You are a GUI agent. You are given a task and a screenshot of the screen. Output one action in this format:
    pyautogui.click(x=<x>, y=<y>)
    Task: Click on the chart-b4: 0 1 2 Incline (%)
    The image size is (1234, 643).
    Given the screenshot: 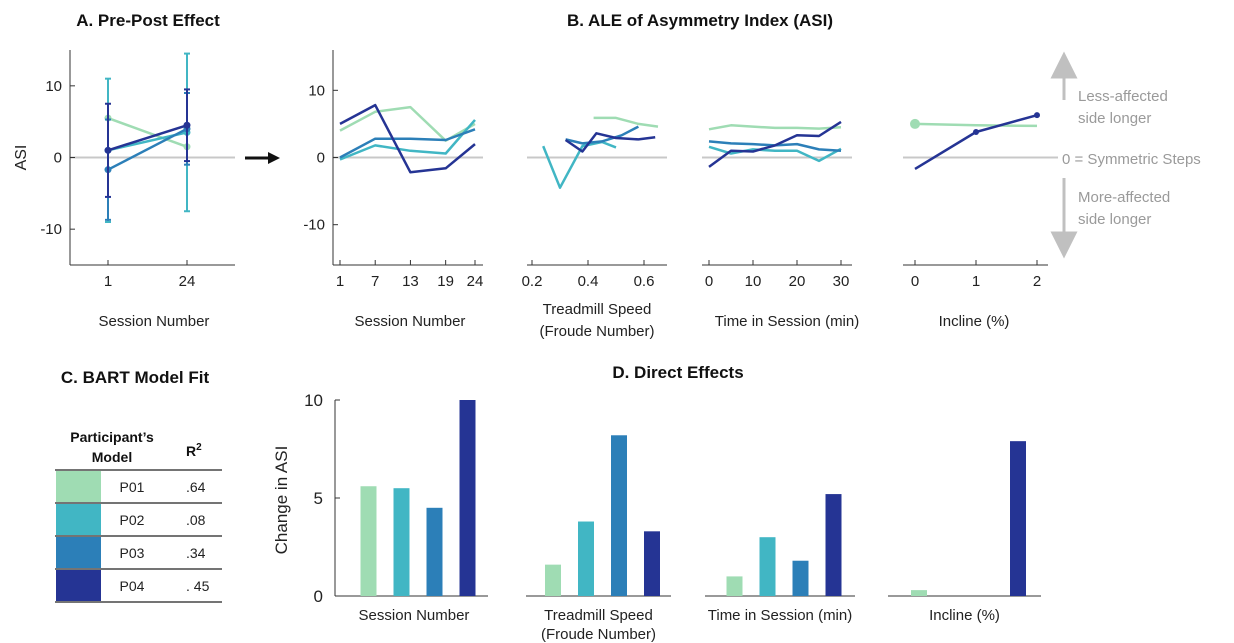 What is the action you would take?
    pyautogui.click(x=980, y=221)
    